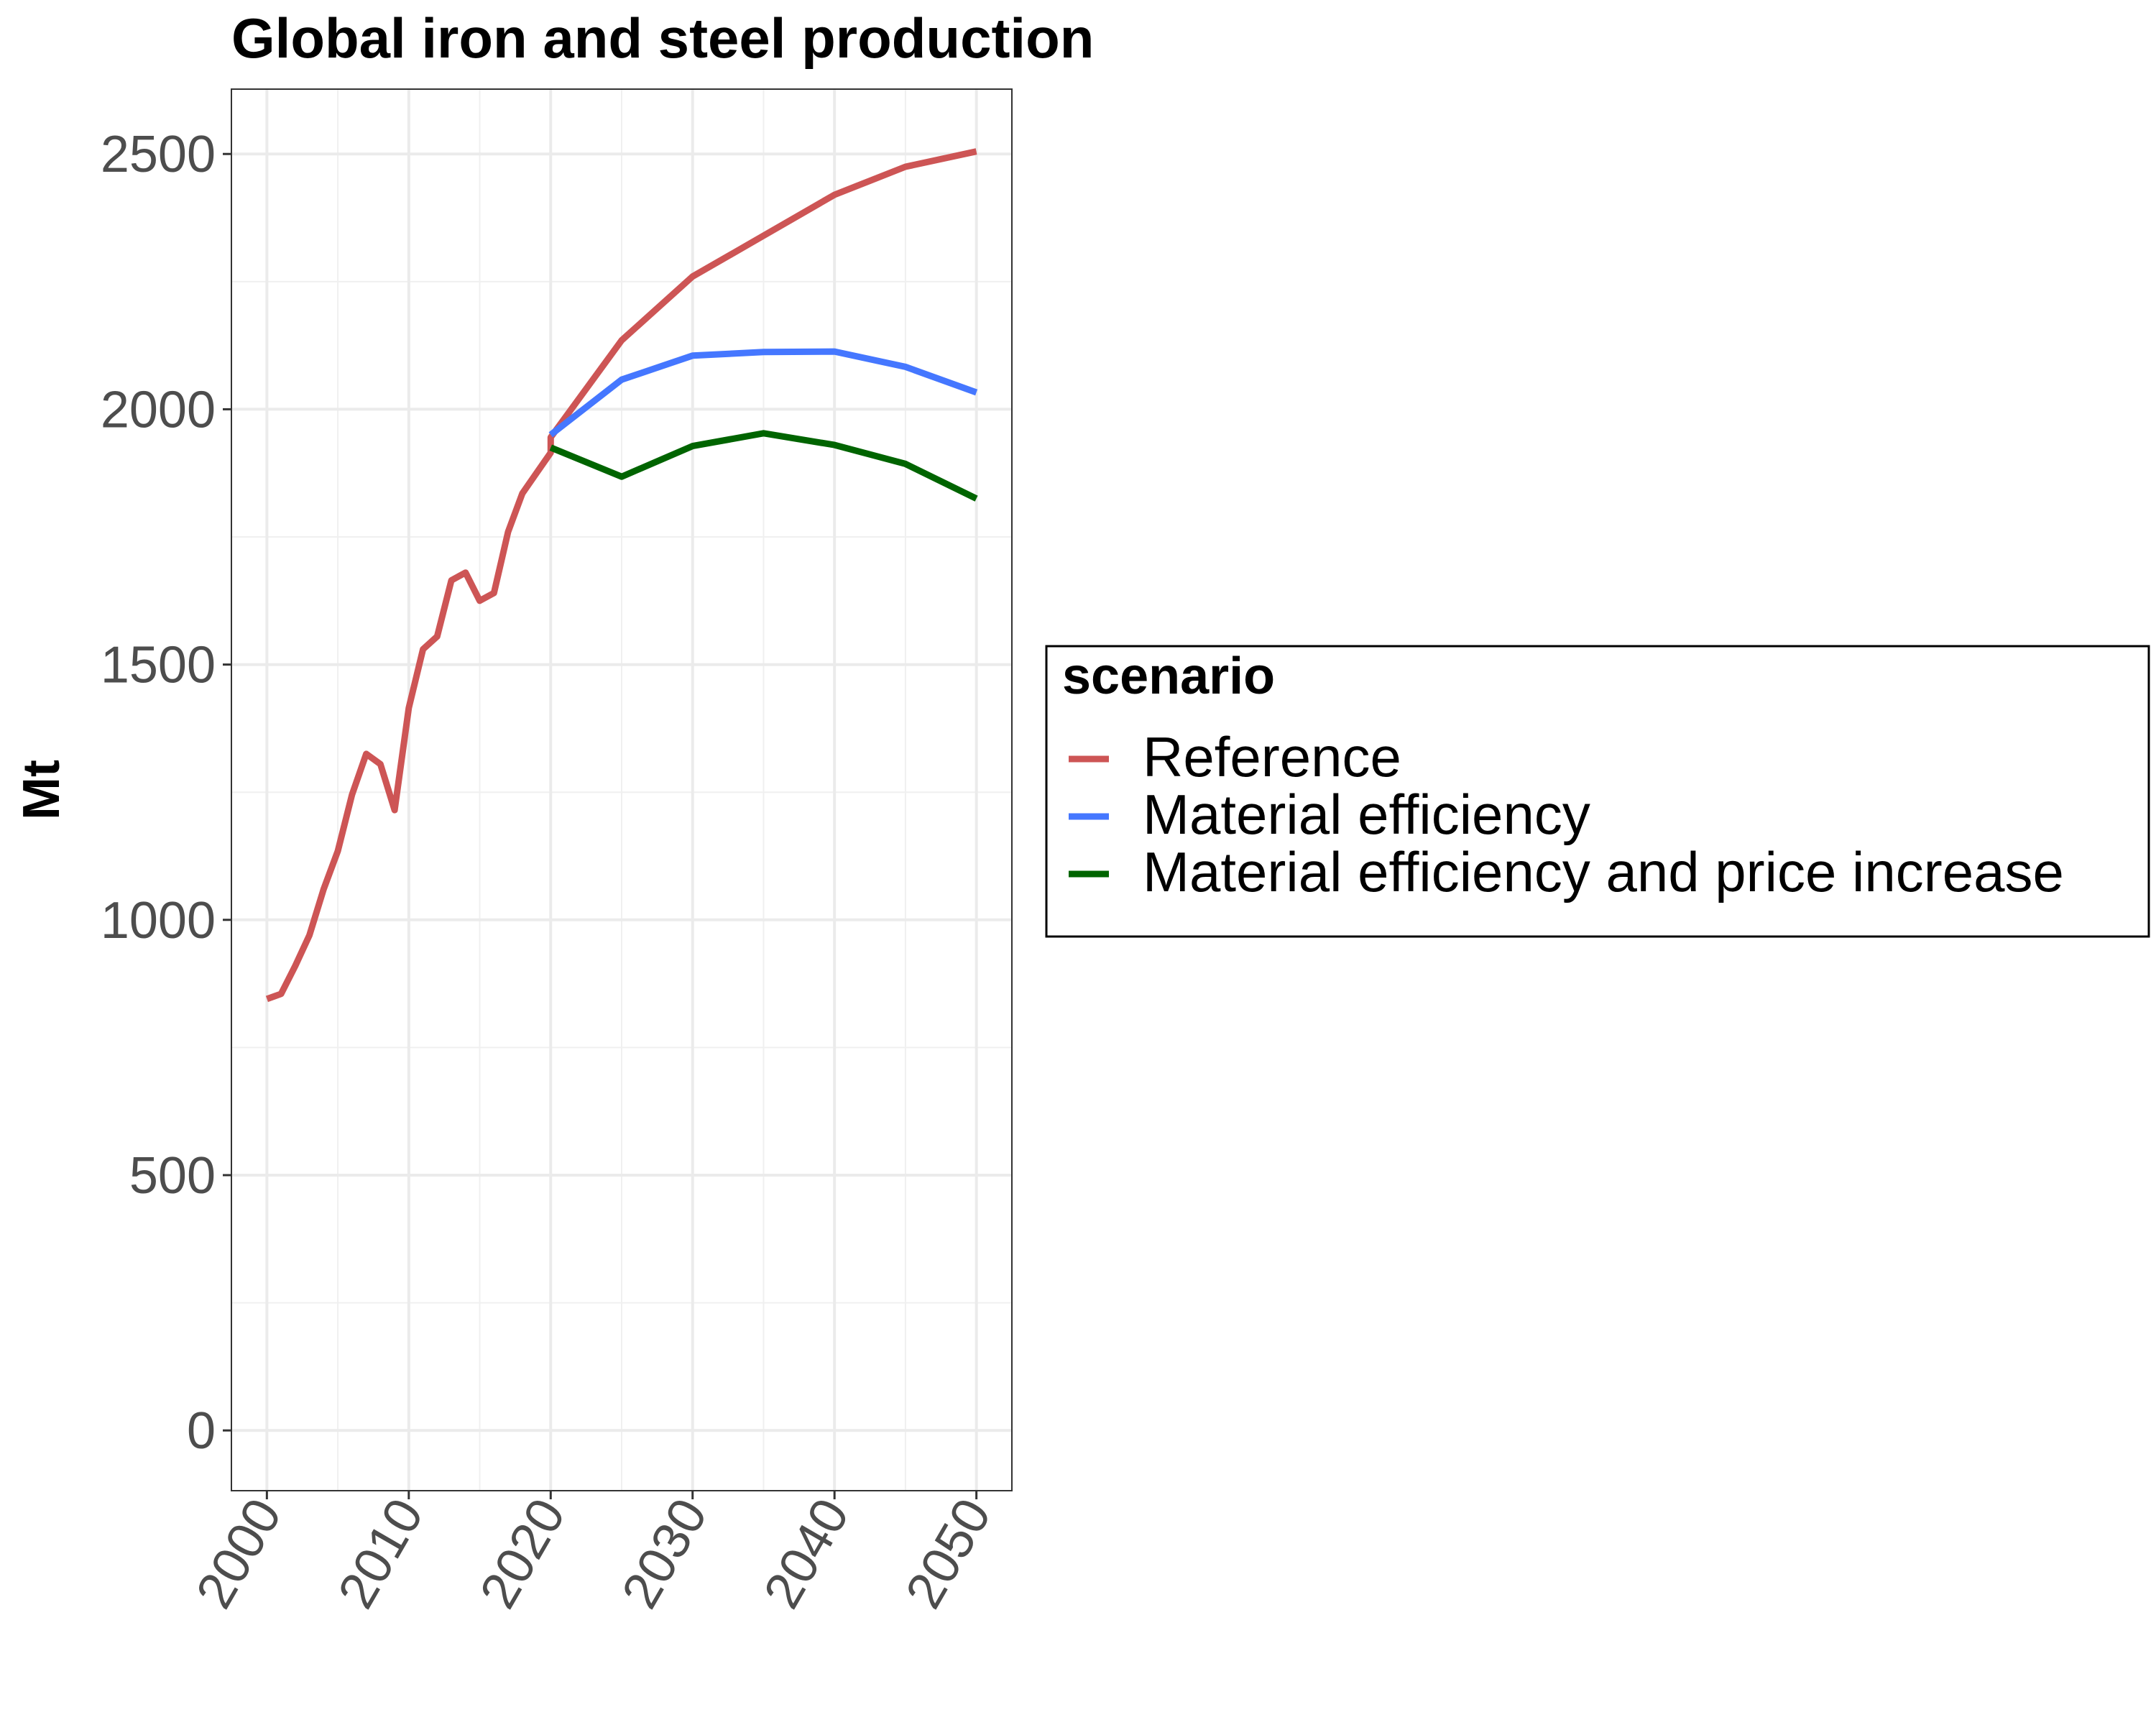 The width and height of the screenshot is (2156, 1725). I want to click on y-tick-label: 1500, so click(158, 665).